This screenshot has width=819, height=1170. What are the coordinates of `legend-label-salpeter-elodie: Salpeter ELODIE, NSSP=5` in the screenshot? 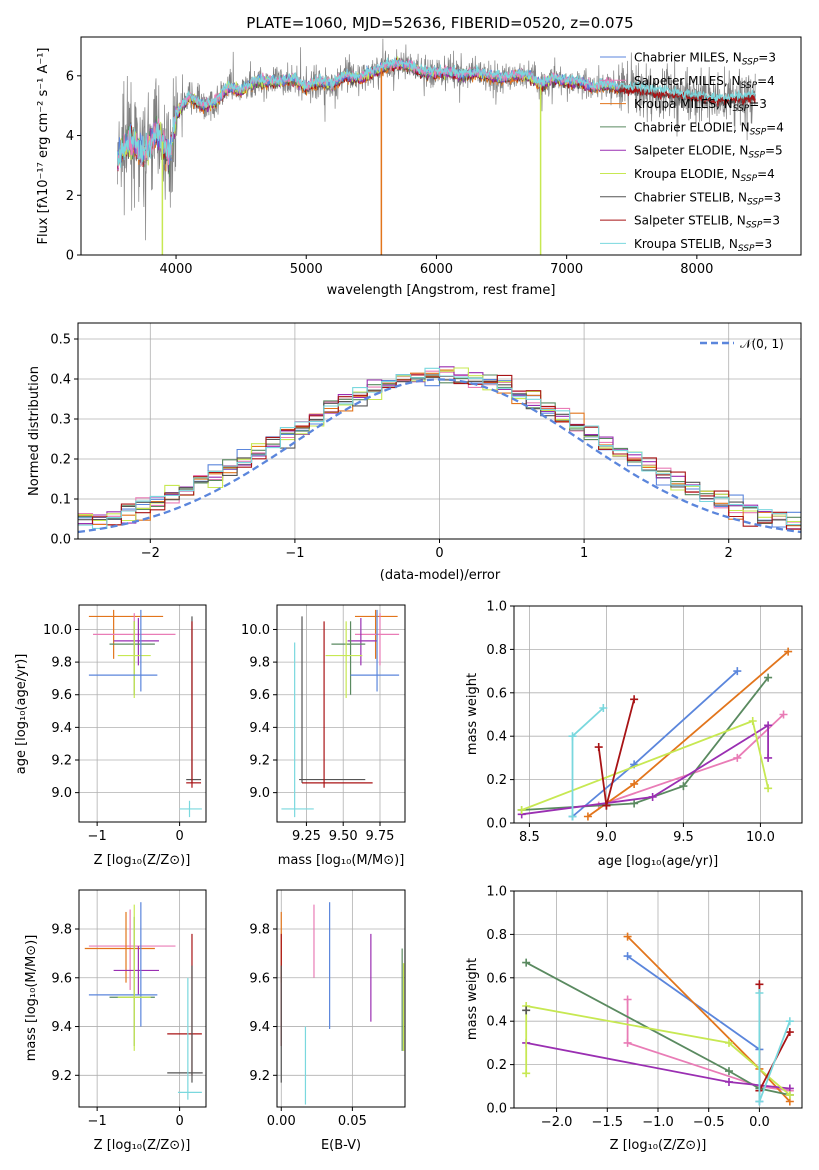 It's located at (708, 152).